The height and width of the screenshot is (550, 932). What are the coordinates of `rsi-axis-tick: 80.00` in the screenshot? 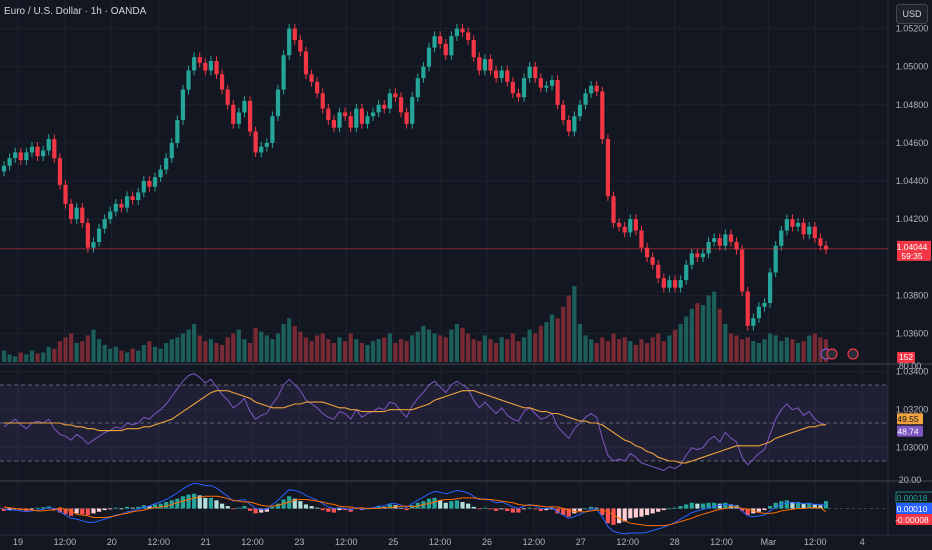 It's located at (910, 366).